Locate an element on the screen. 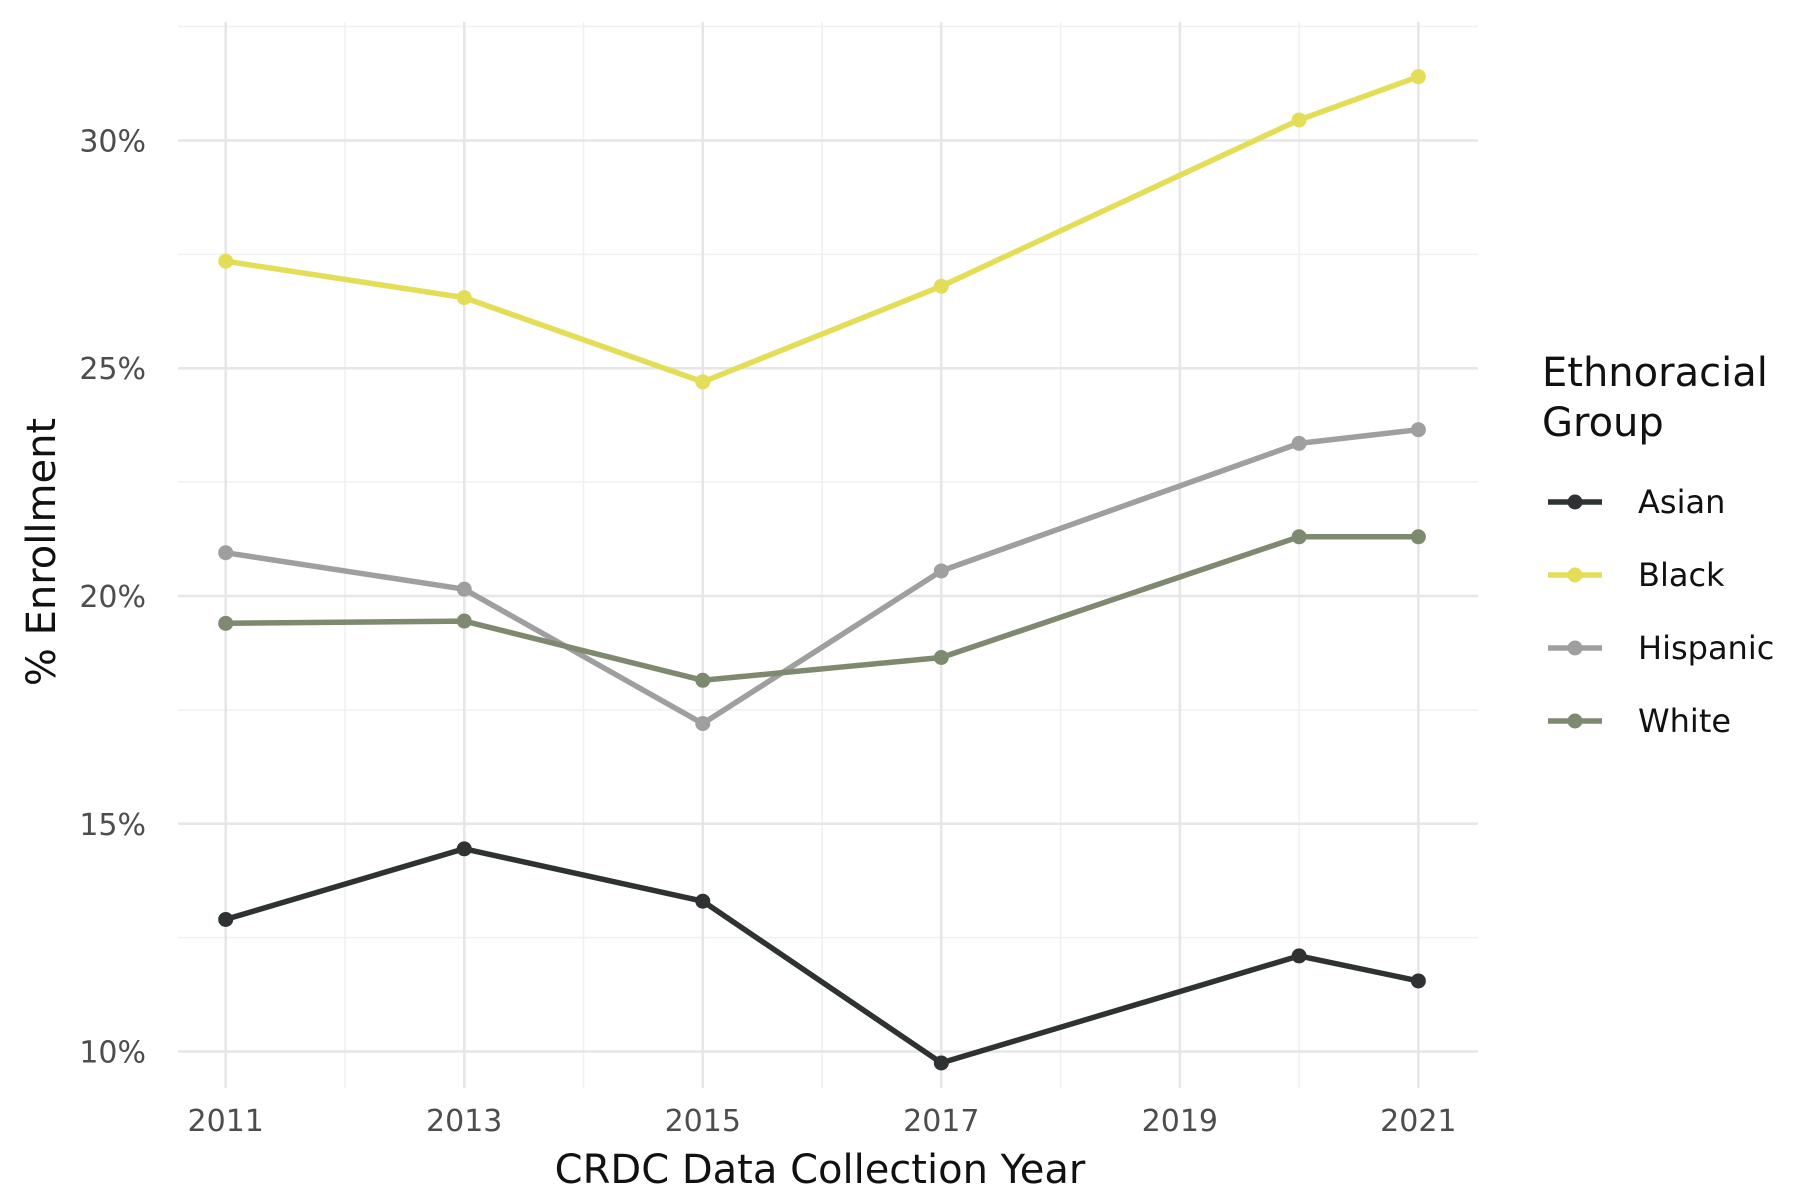 This screenshot has width=1806, height=1204. y-axis-tick-labels: 10% 15% 20% 25% 30% is located at coordinates (112, 597).